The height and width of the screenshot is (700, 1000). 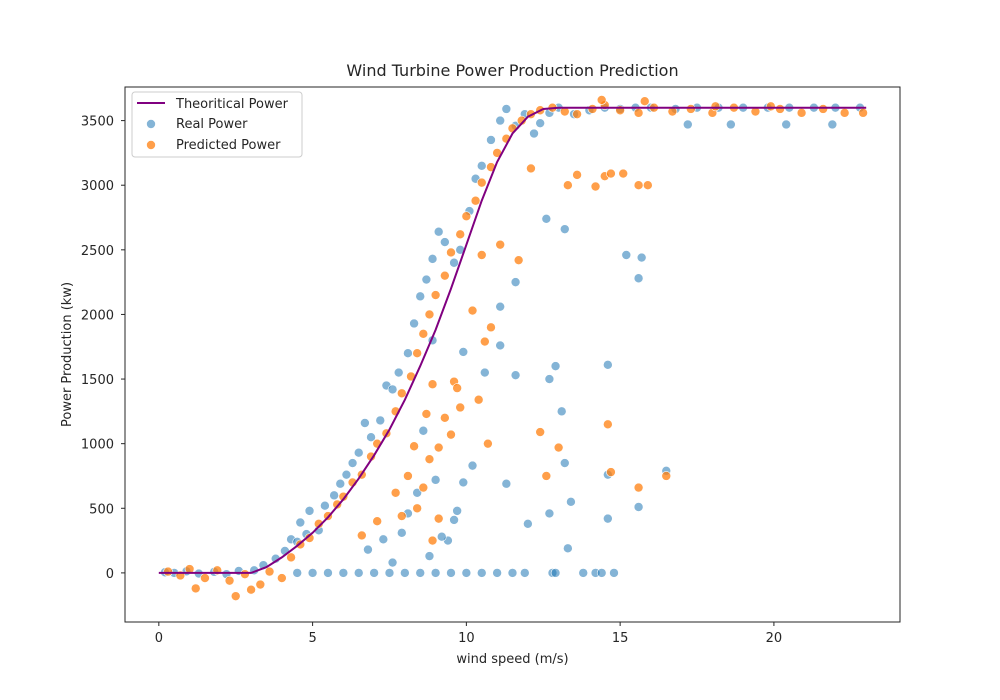 I want to click on x-tick-label: 20, so click(x=774, y=638).